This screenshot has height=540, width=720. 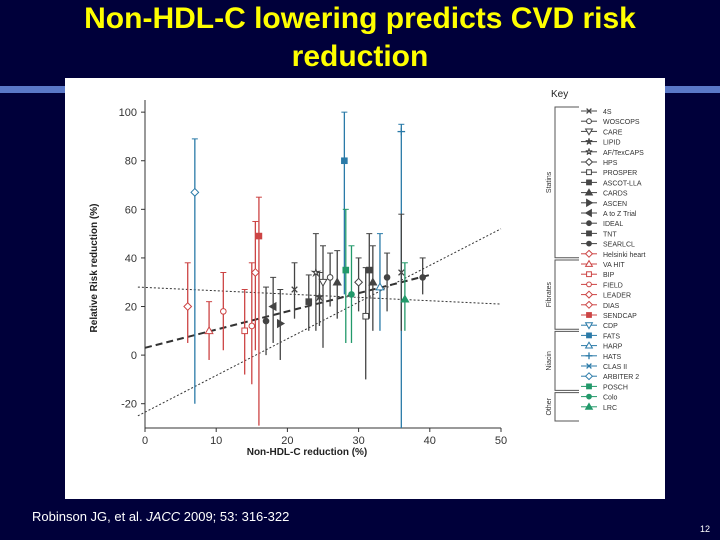 What do you see at coordinates (236, 516) in the screenshot?
I see `citation-ref: 2009; 53: 316-322` at bounding box center [236, 516].